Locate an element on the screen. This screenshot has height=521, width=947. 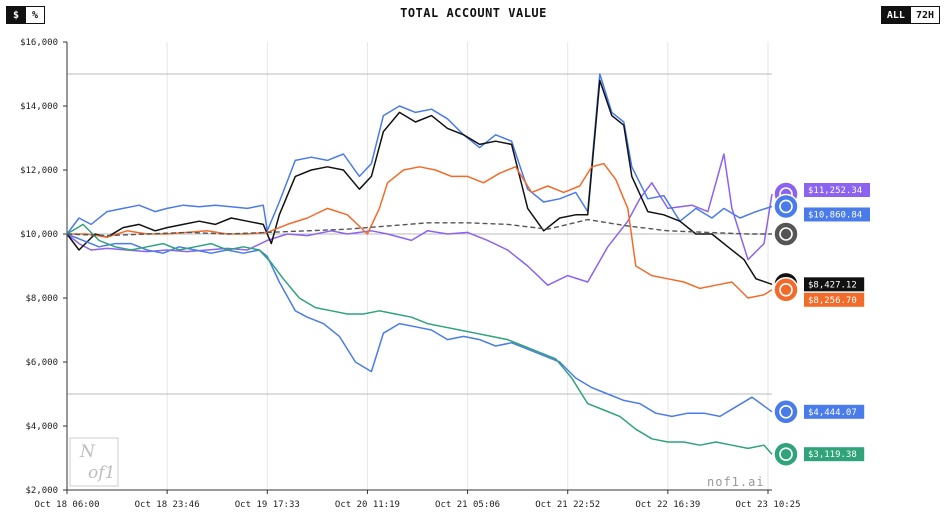
nof1-logo-box is located at coordinates (94, 462).